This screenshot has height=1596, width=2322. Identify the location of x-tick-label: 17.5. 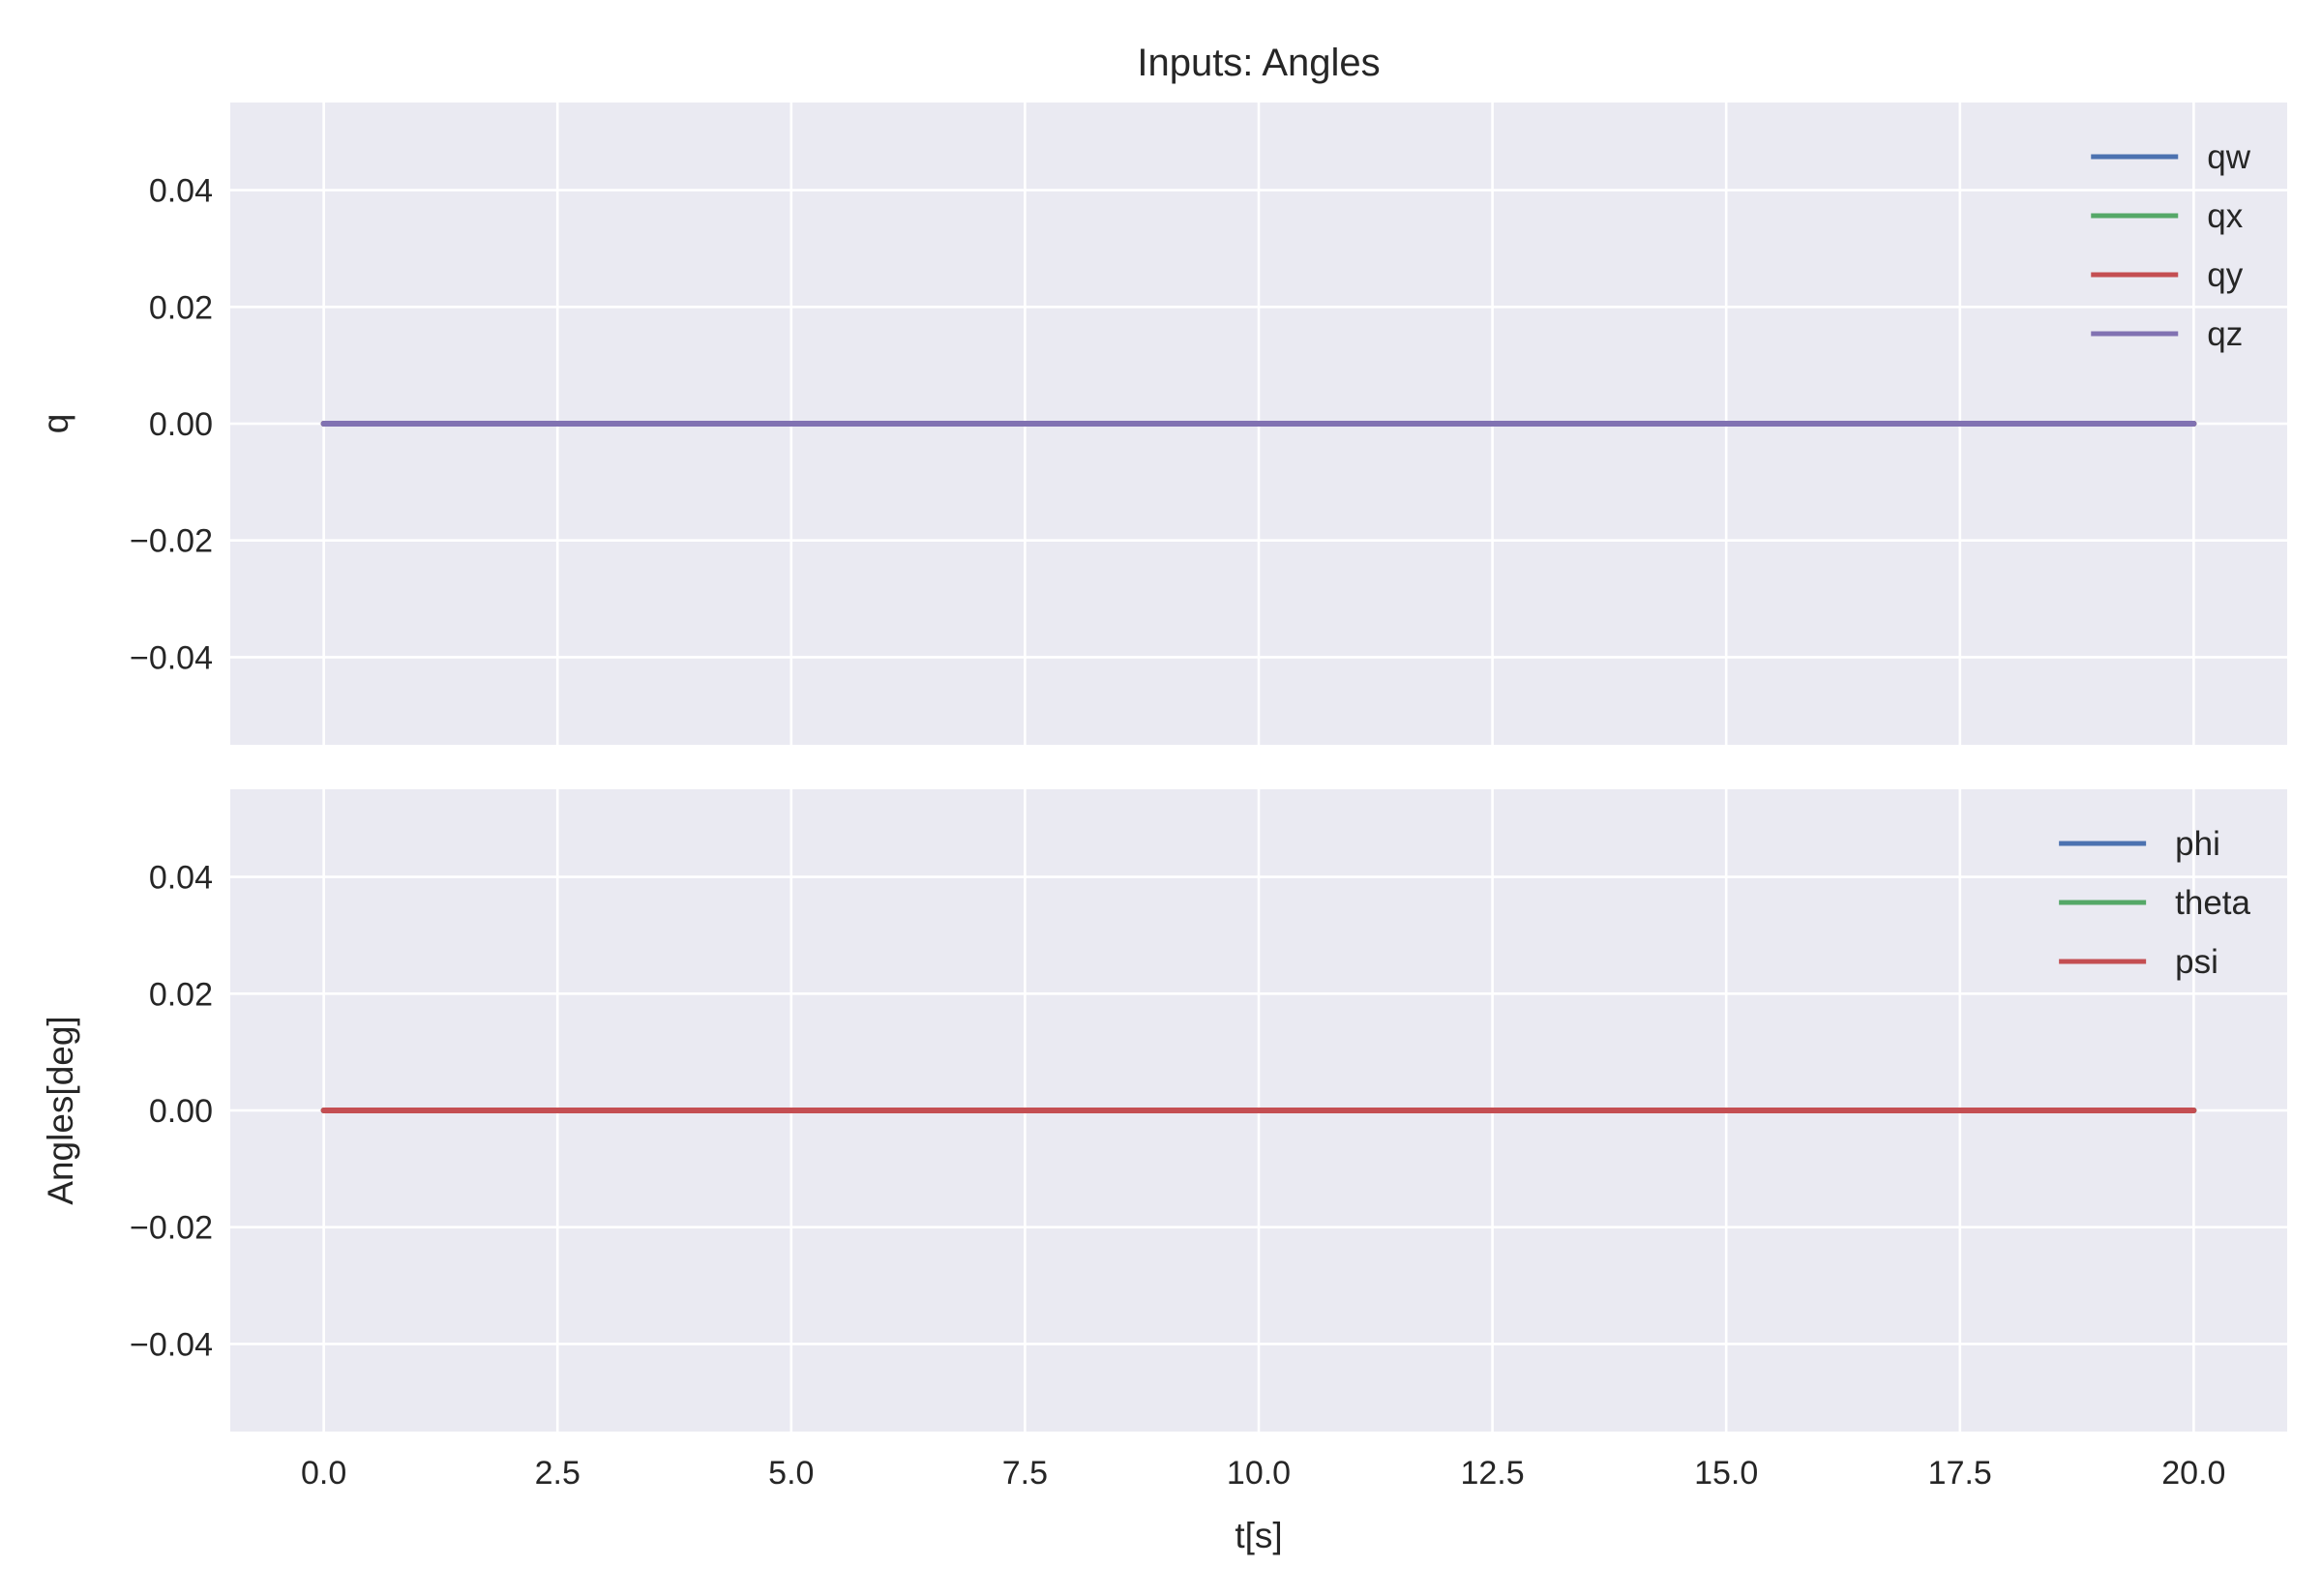
(1960, 1473).